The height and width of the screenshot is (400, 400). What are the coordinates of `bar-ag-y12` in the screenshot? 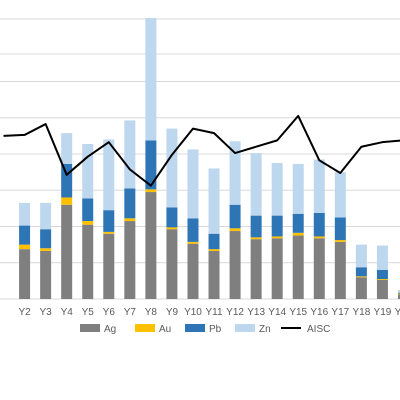 It's located at (235, 265).